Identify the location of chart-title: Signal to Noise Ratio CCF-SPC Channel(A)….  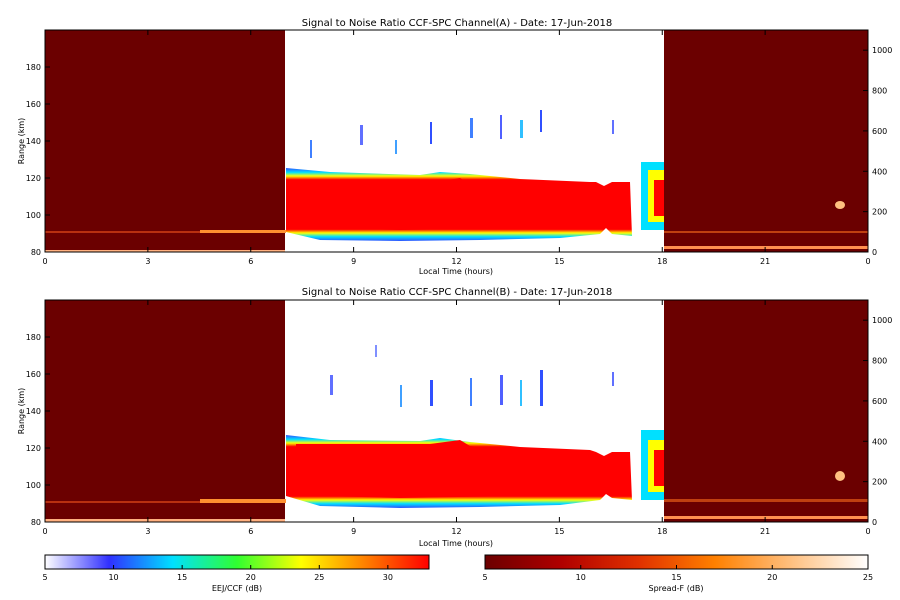
(457, 23).